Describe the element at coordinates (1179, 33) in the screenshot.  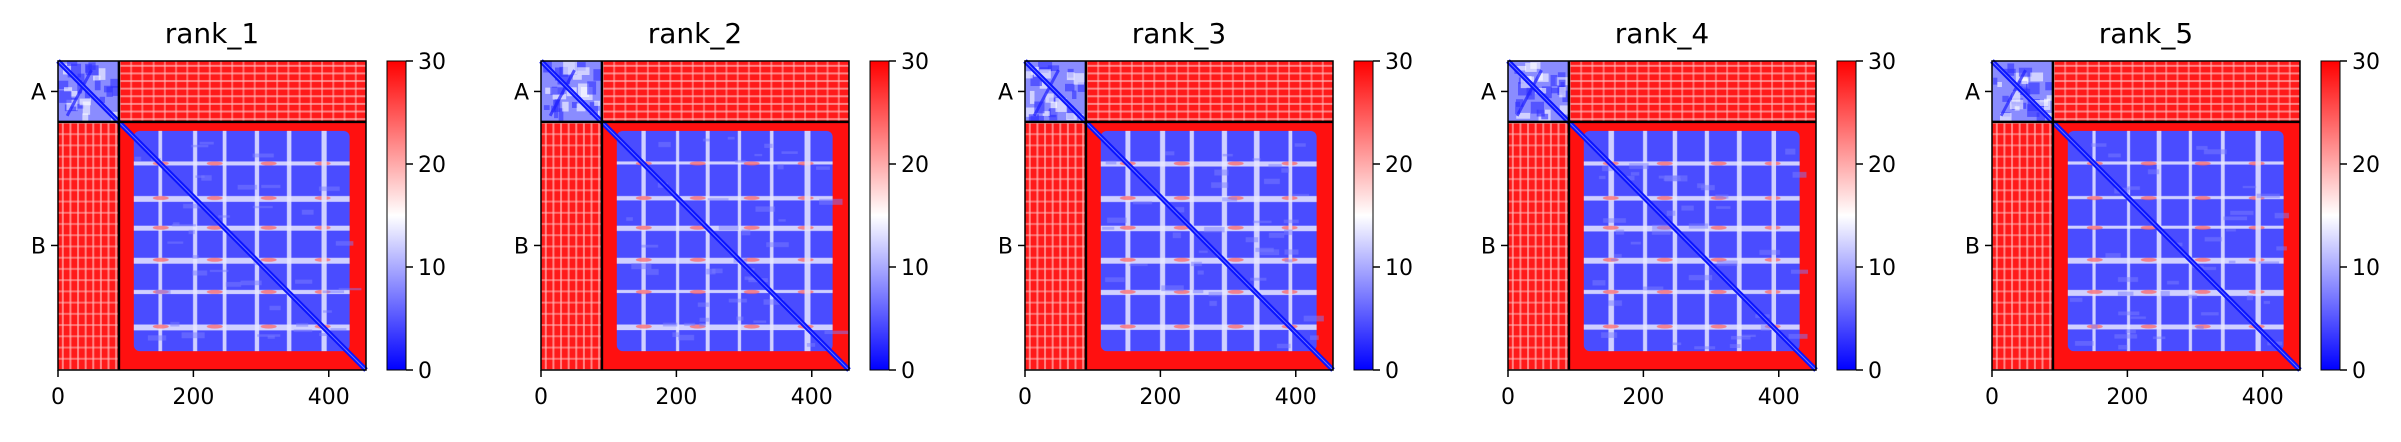
I see `panel-title: rank_3` at that location.